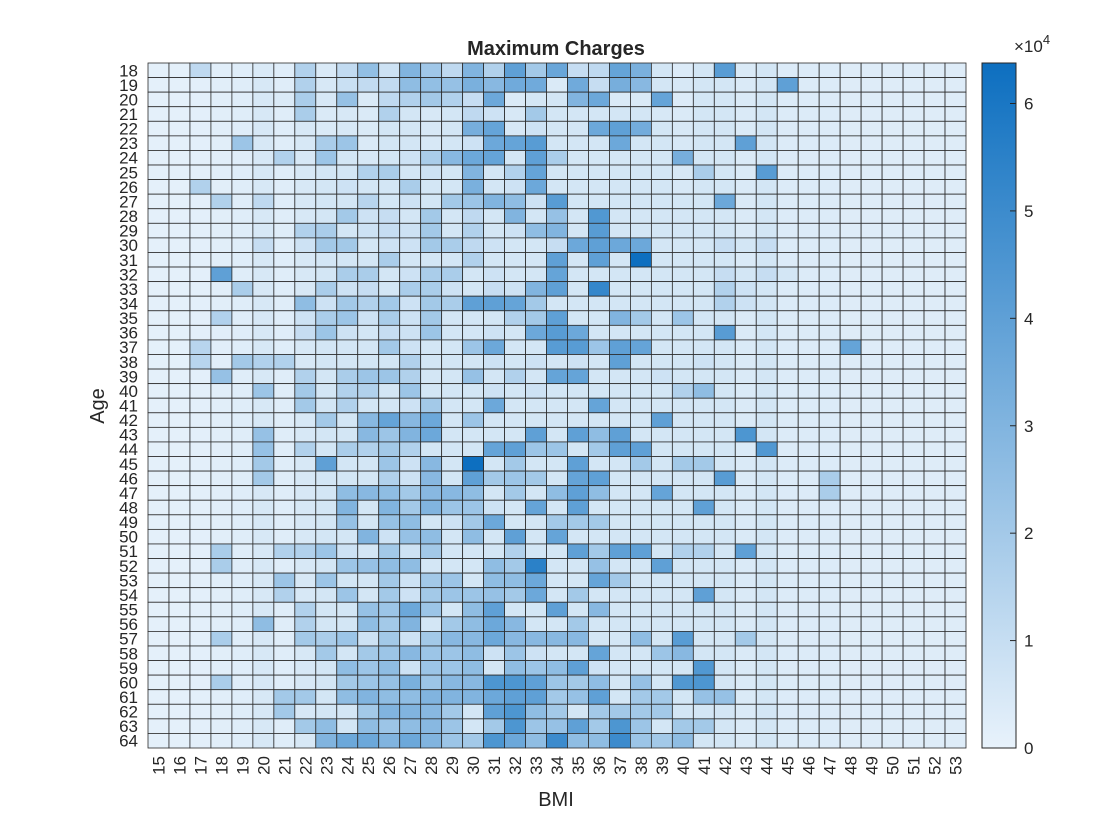 This screenshot has height=840, width=1120. I want to click on y-tick-label: 42, so click(128, 420).